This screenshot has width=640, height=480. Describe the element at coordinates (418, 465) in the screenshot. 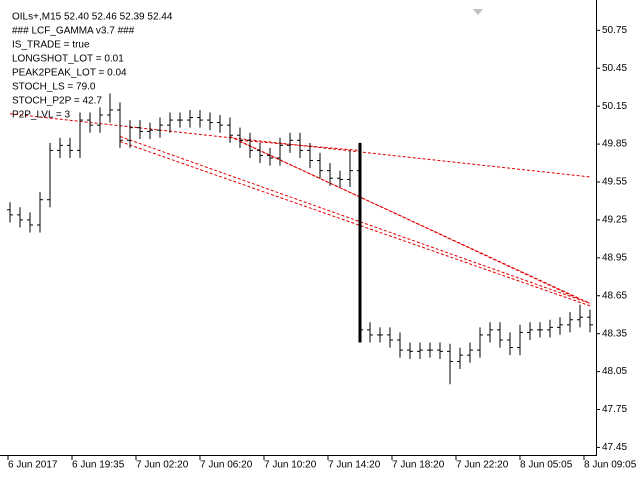

I see `x-tick-label: 7 Jun 18:20` at that location.